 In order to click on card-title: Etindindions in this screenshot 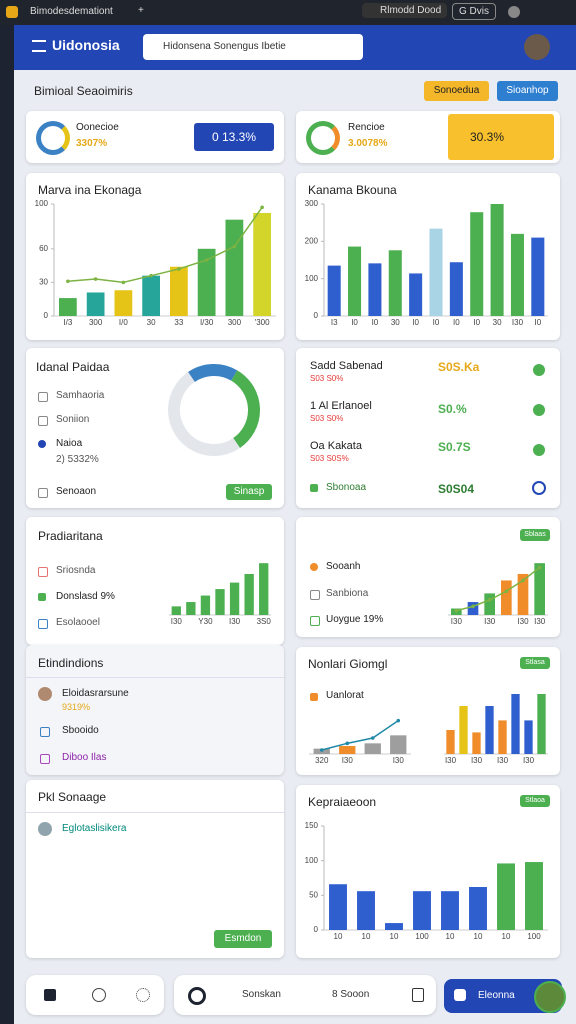, I will do `click(71, 663)`.